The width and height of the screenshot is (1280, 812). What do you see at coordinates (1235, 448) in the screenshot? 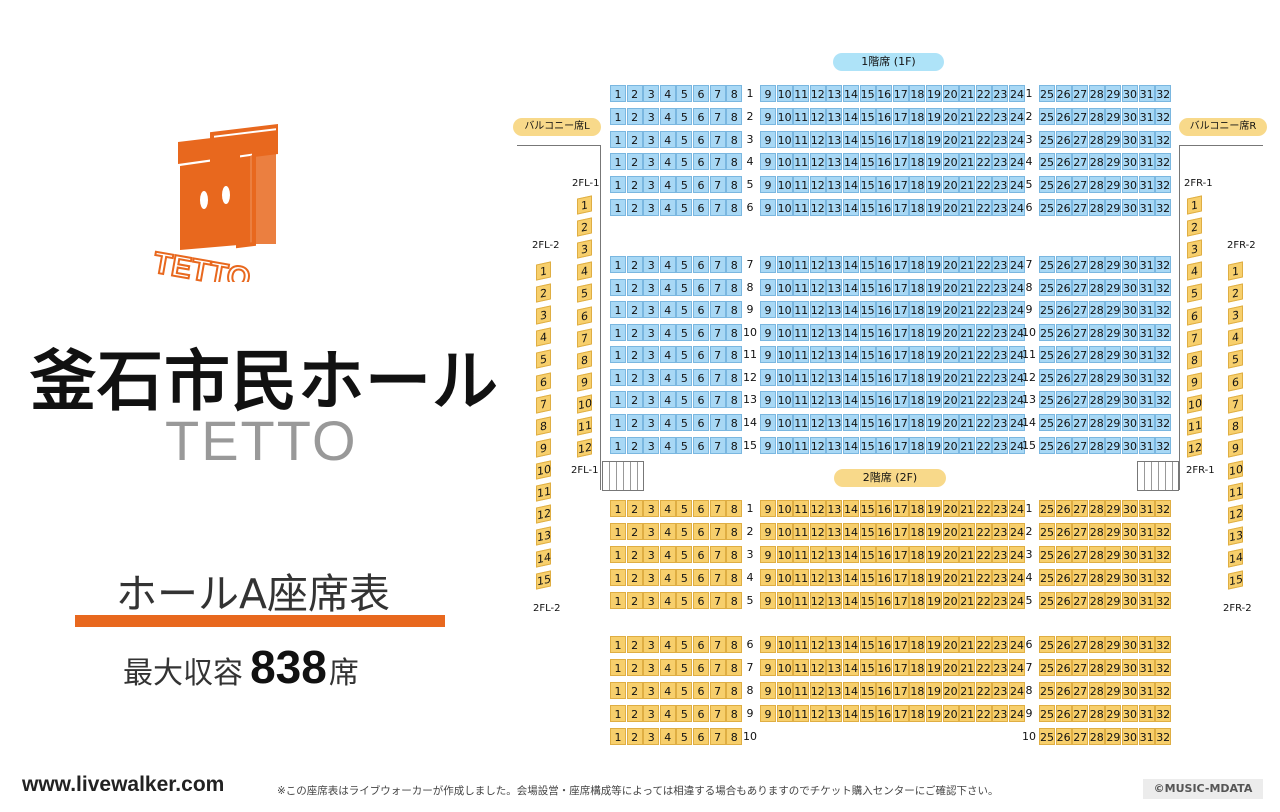
I see `balcony-right-outer-seat: 9` at bounding box center [1235, 448].